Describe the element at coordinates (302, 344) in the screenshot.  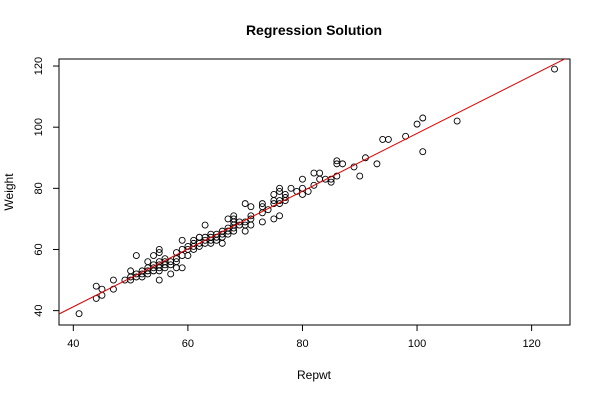
I see `x-tick-label: 80` at that location.